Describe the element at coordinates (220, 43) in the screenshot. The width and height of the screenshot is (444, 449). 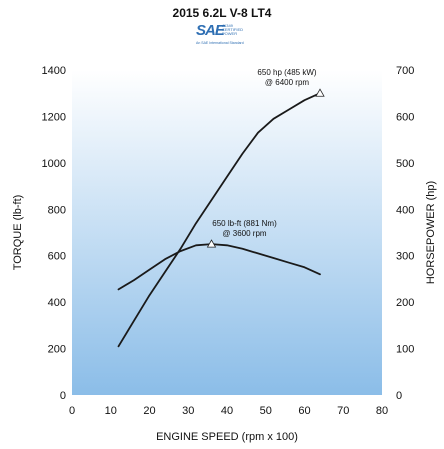
I see `sae-logo-subtitle: An SAE International Standard` at that location.